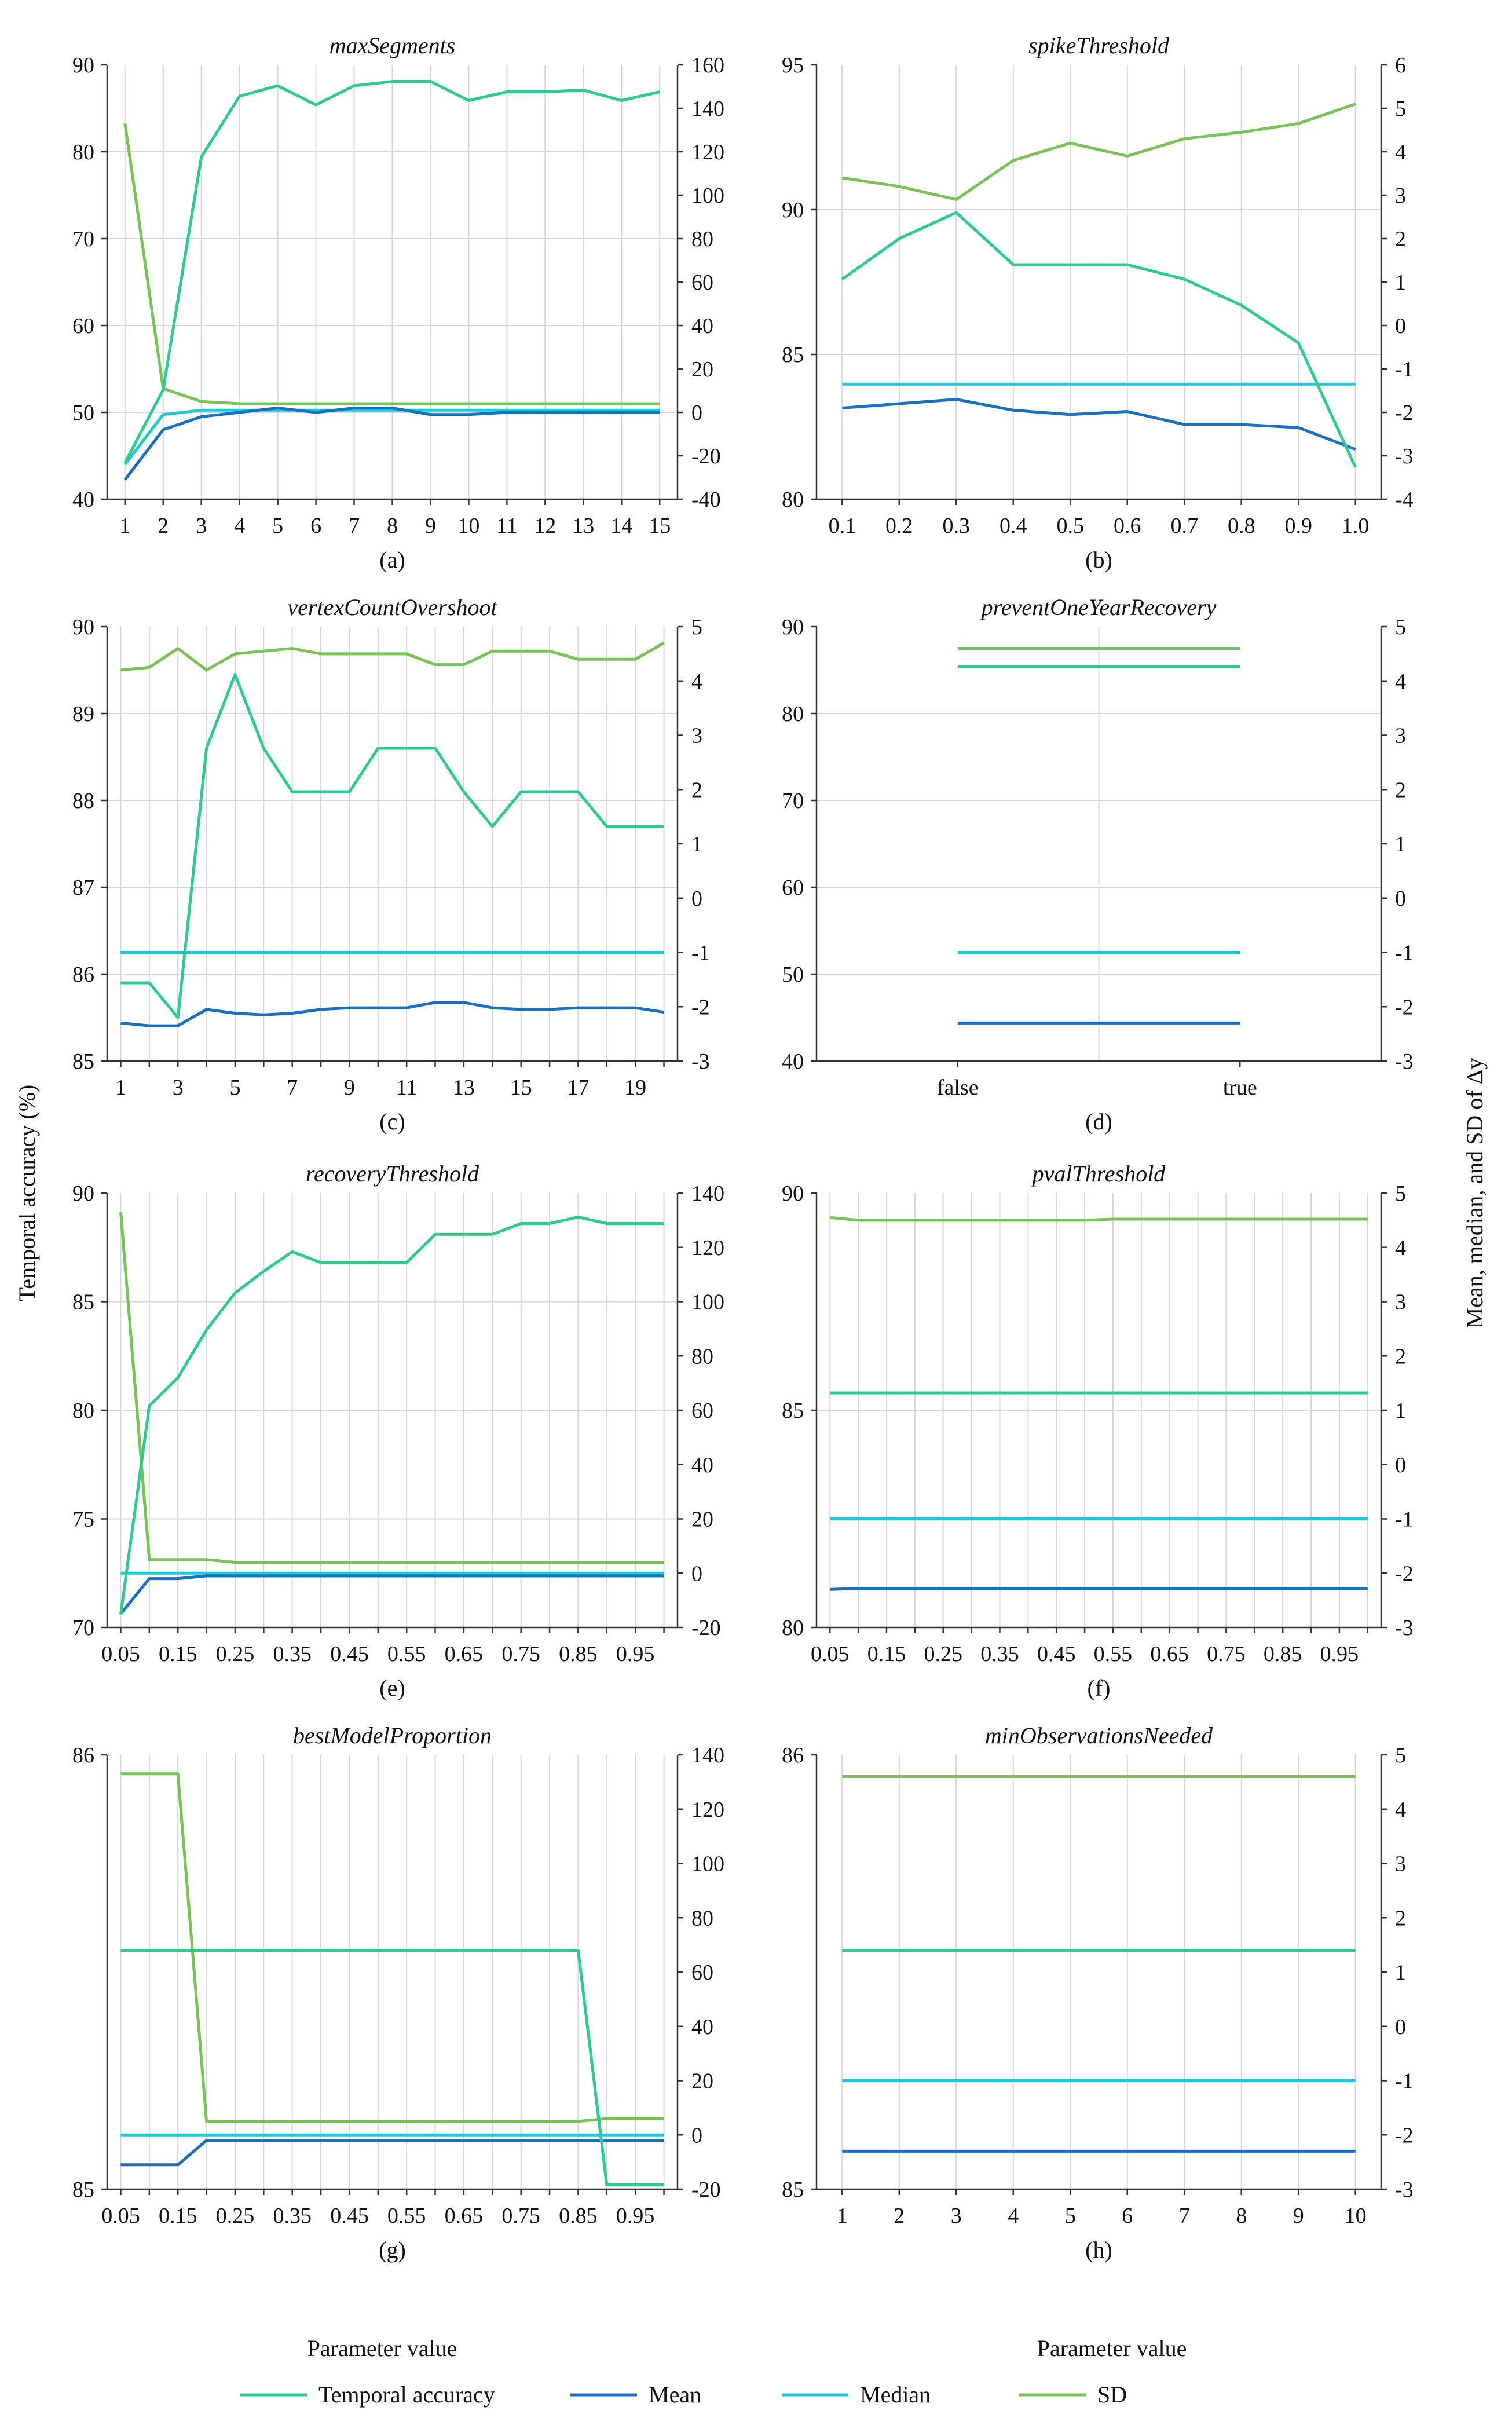 This screenshot has height=2418, width=1512. I want to click on y-axis-label-right: Mean, median, and SD of Δy, so click(1475, 1193).